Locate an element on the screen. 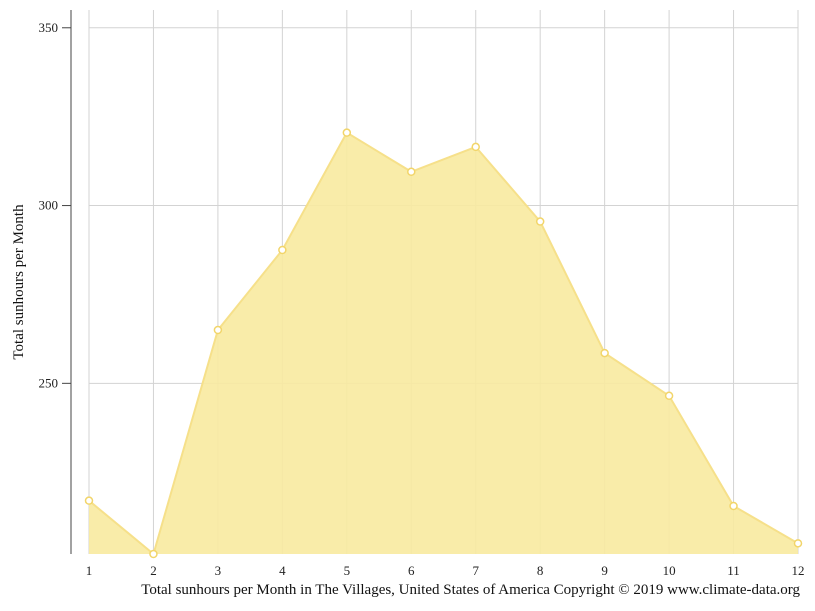  x-tick-label: 1 is located at coordinates (89, 570).